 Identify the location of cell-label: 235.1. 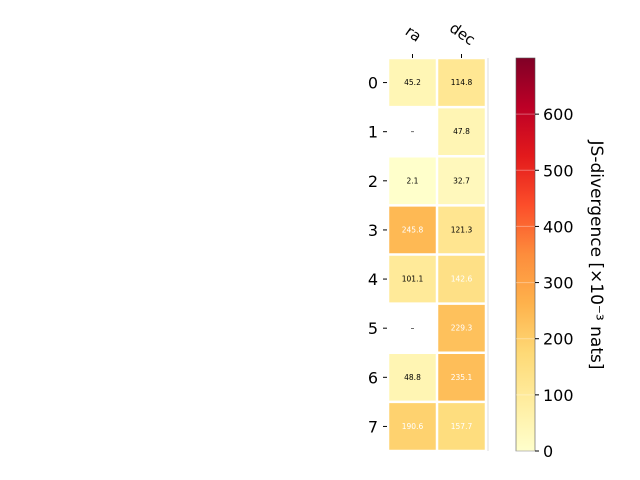
(462, 377).